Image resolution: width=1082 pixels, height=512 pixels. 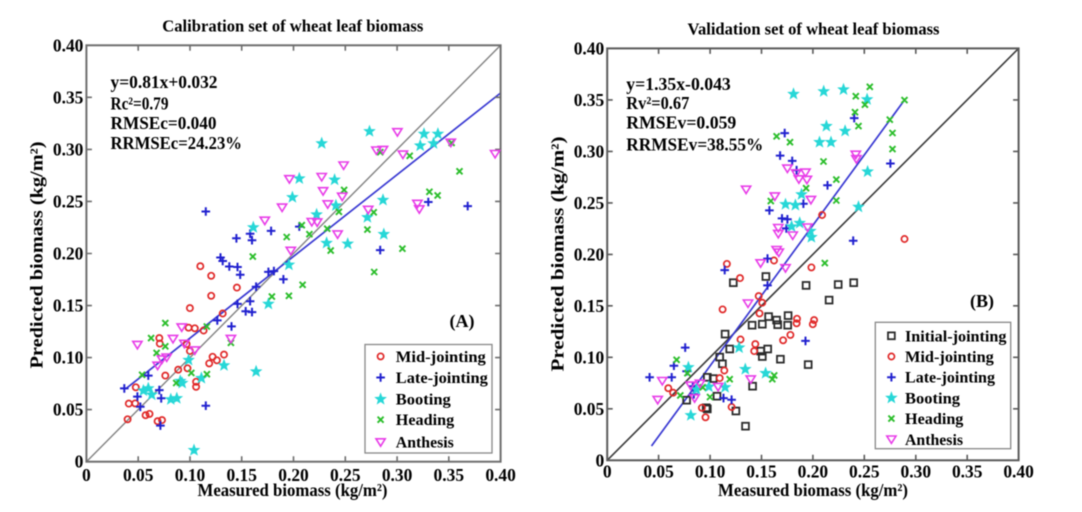 I want to click on svg-text: Rc²=0.79, so click(x=140, y=104).